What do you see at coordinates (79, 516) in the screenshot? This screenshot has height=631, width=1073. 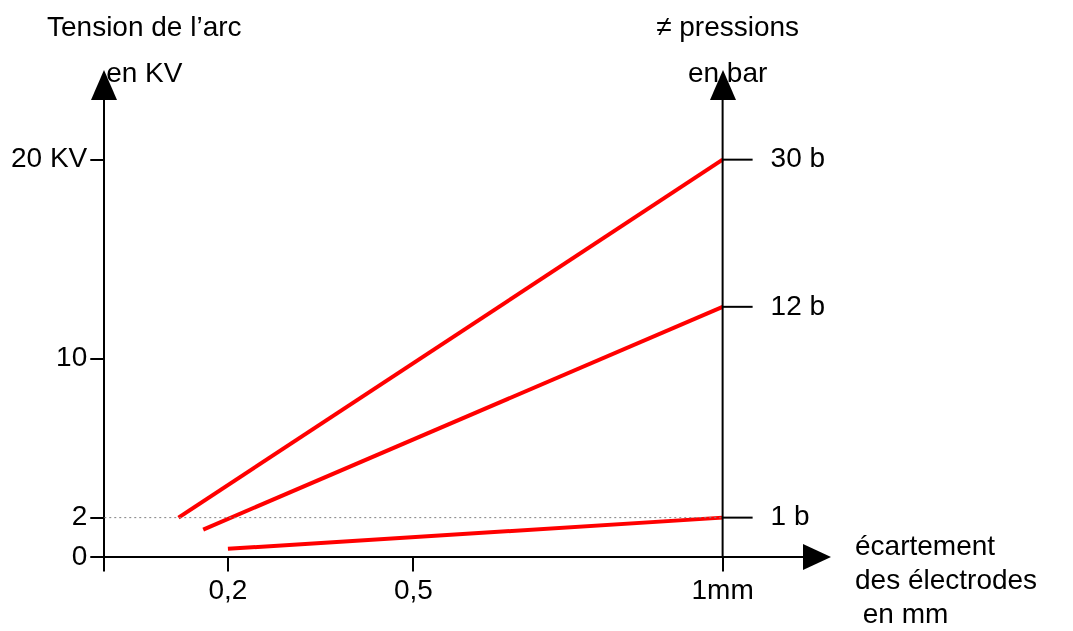 I see `y-tick-label: 2` at bounding box center [79, 516].